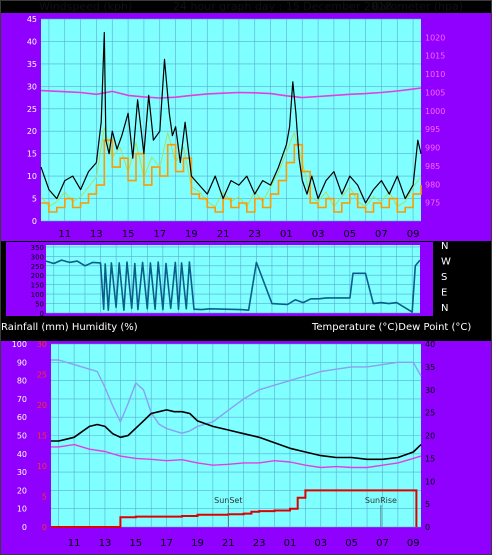 The image size is (492, 555). Describe the element at coordinates (381, 500) in the screenshot. I see `sunrise-label: SunRise` at that location.